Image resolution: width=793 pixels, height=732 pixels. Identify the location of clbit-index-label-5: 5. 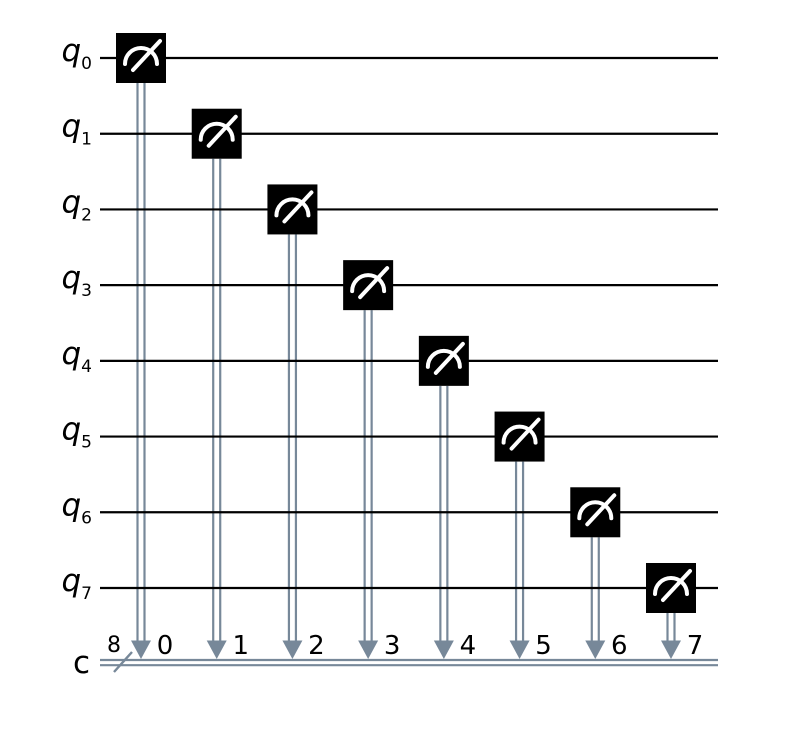
(543, 646).